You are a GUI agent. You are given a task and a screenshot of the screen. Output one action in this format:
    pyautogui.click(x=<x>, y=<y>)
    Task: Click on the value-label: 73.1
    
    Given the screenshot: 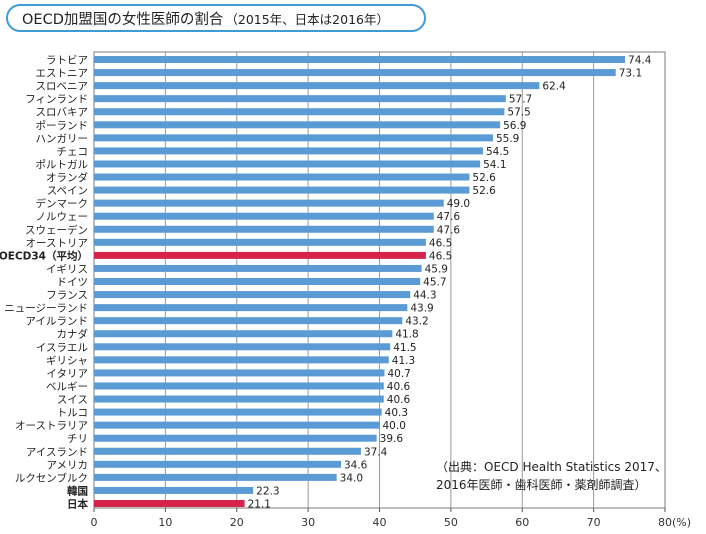 What is the action you would take?
    pyautogui.click(x=630, y=74)
    